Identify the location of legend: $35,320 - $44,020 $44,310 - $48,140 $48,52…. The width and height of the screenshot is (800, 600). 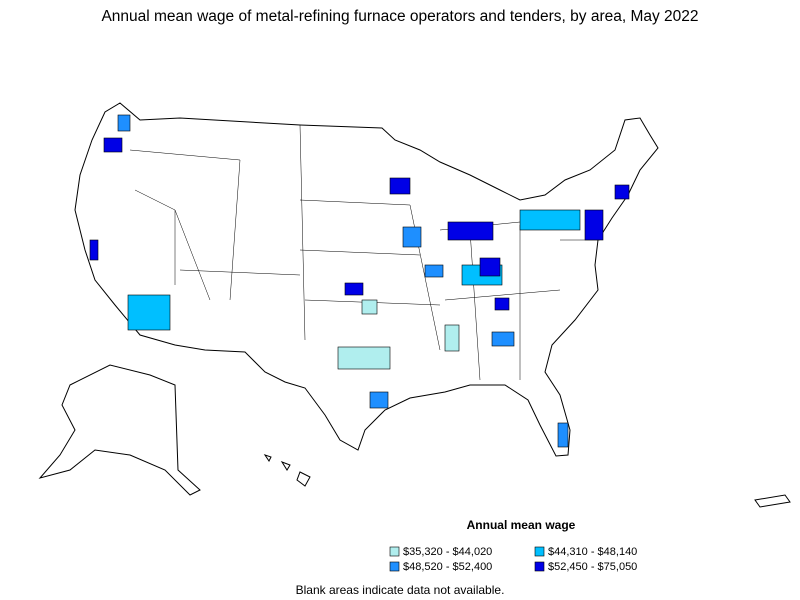
(513, 559).